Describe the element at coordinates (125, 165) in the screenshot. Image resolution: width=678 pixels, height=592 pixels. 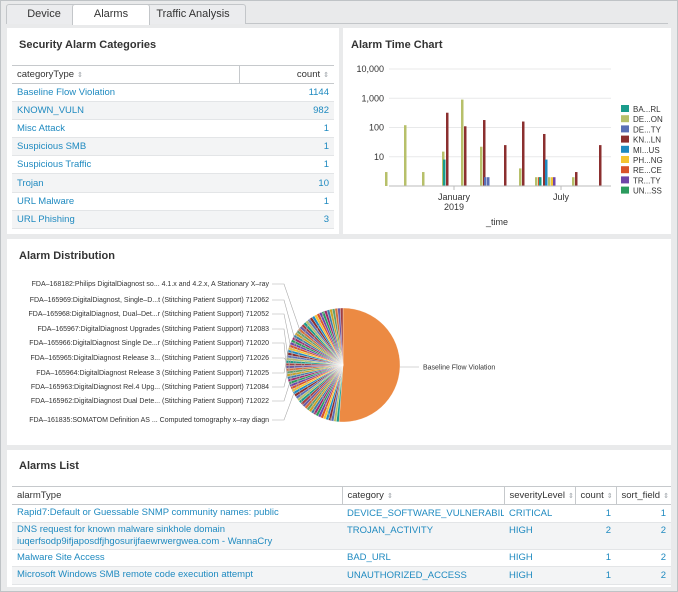
I see `category-type-cell: Suspicious Traffic` at that location.